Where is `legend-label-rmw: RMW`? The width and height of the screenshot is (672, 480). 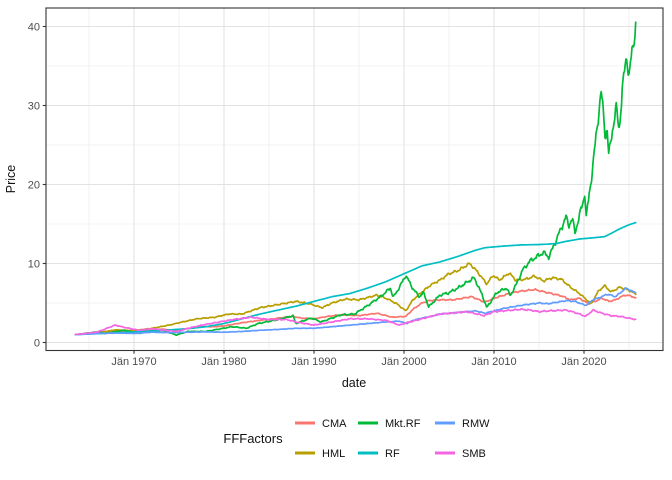
legend-label-rmw: RMW is located at coordinates (476, 424).